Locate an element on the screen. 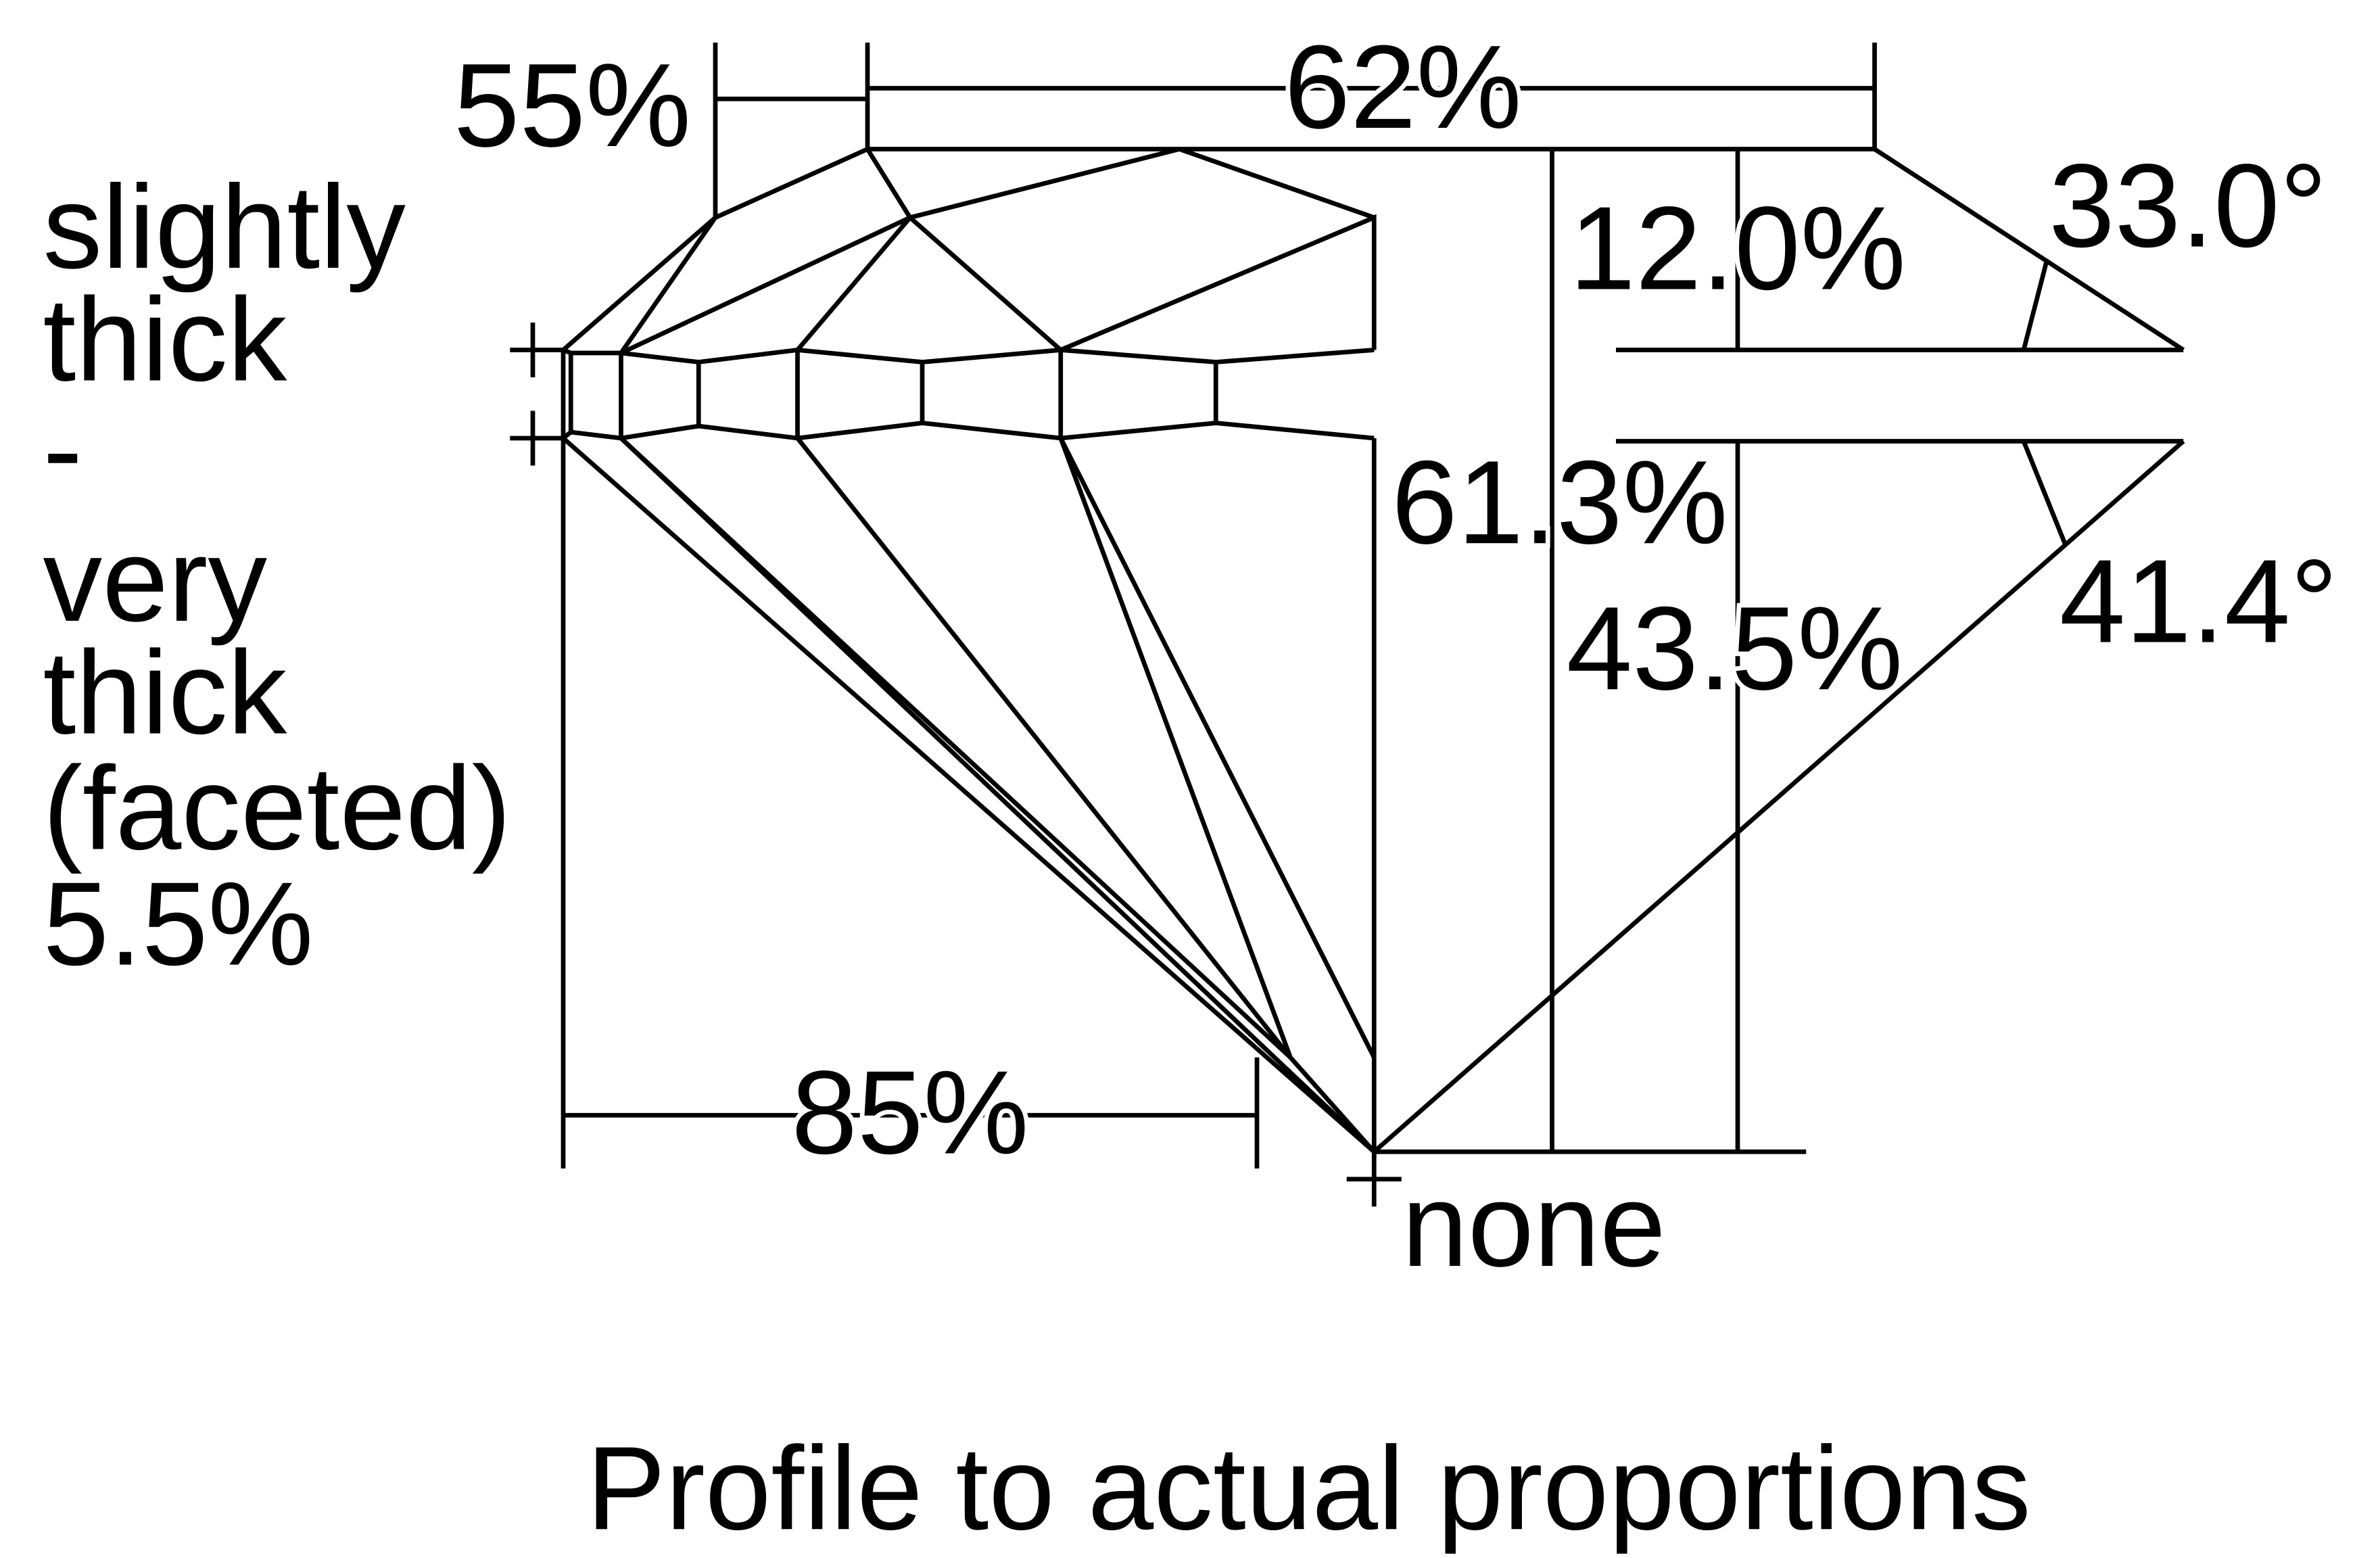 This screenshot has height=1558, width=2380. caption: Profile to actual proportions is located at coordinates (1308, 1489).